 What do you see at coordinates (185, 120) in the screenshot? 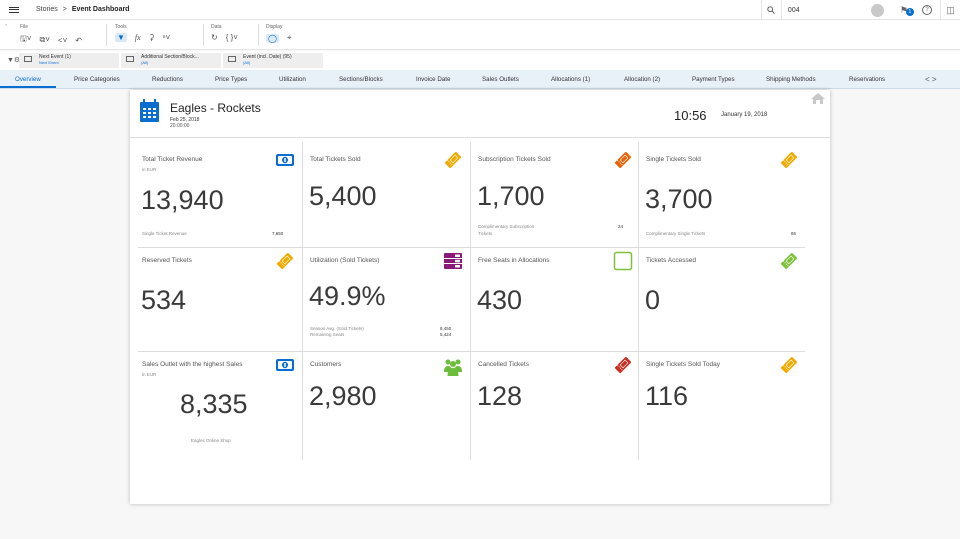
I see `event-date: Feb 25, 2018` at bounding box center [185, 120].